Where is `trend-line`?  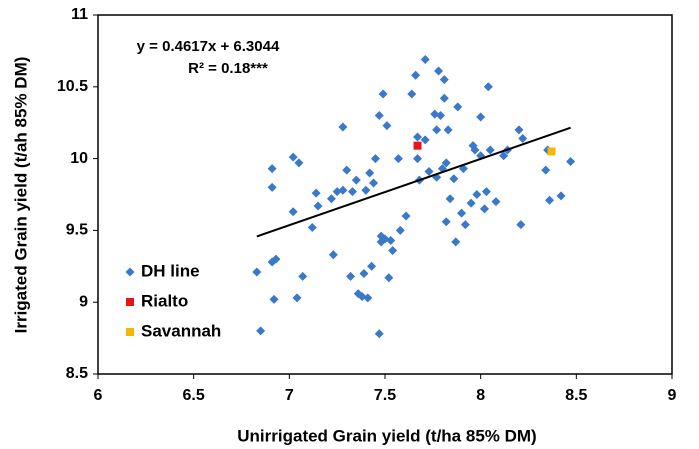 trend-line is located at coordinates (413, 182).